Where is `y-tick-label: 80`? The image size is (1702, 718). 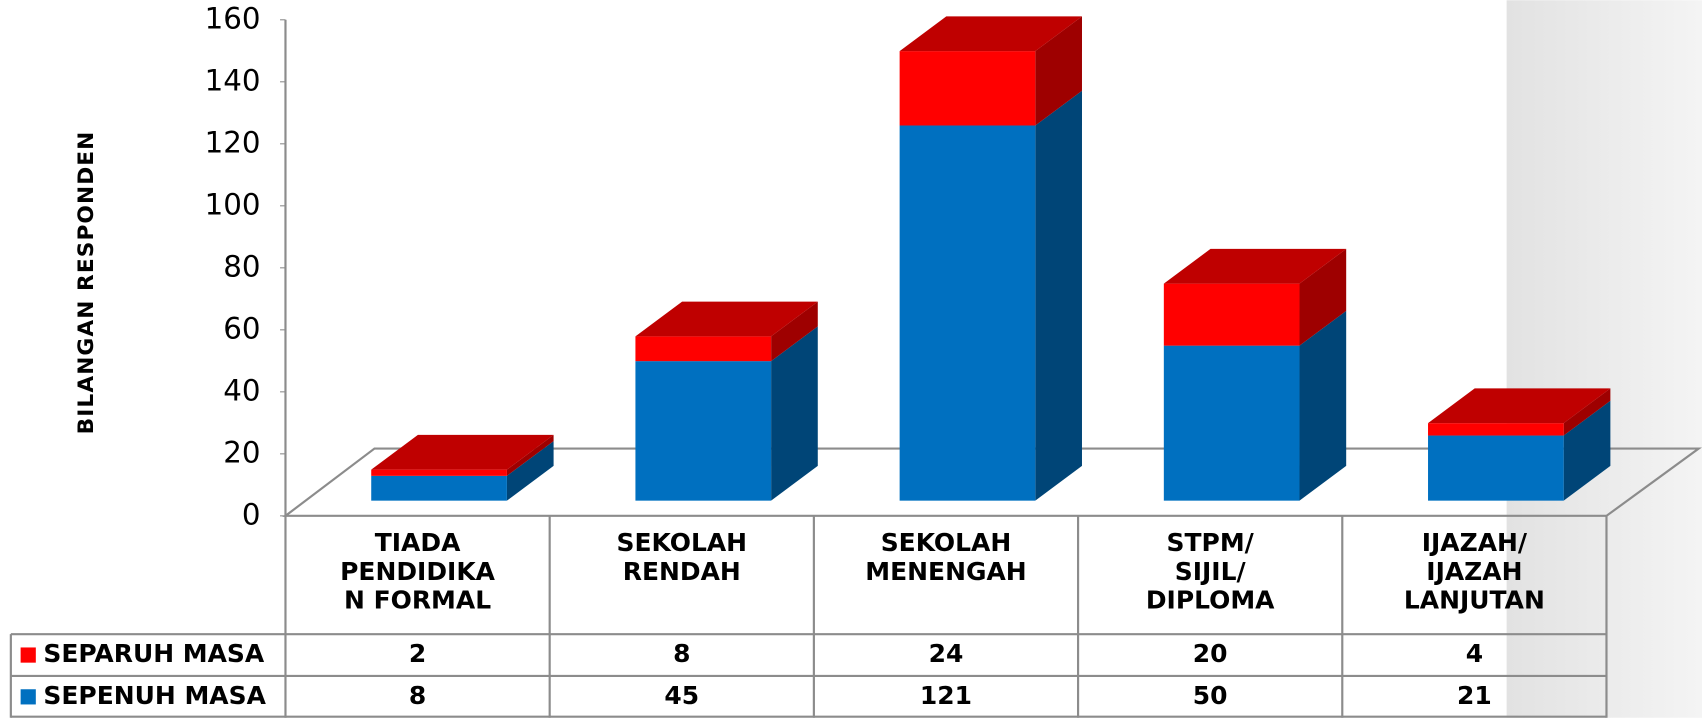
y-tick-label: 80 is located at coordinates (241, 266).